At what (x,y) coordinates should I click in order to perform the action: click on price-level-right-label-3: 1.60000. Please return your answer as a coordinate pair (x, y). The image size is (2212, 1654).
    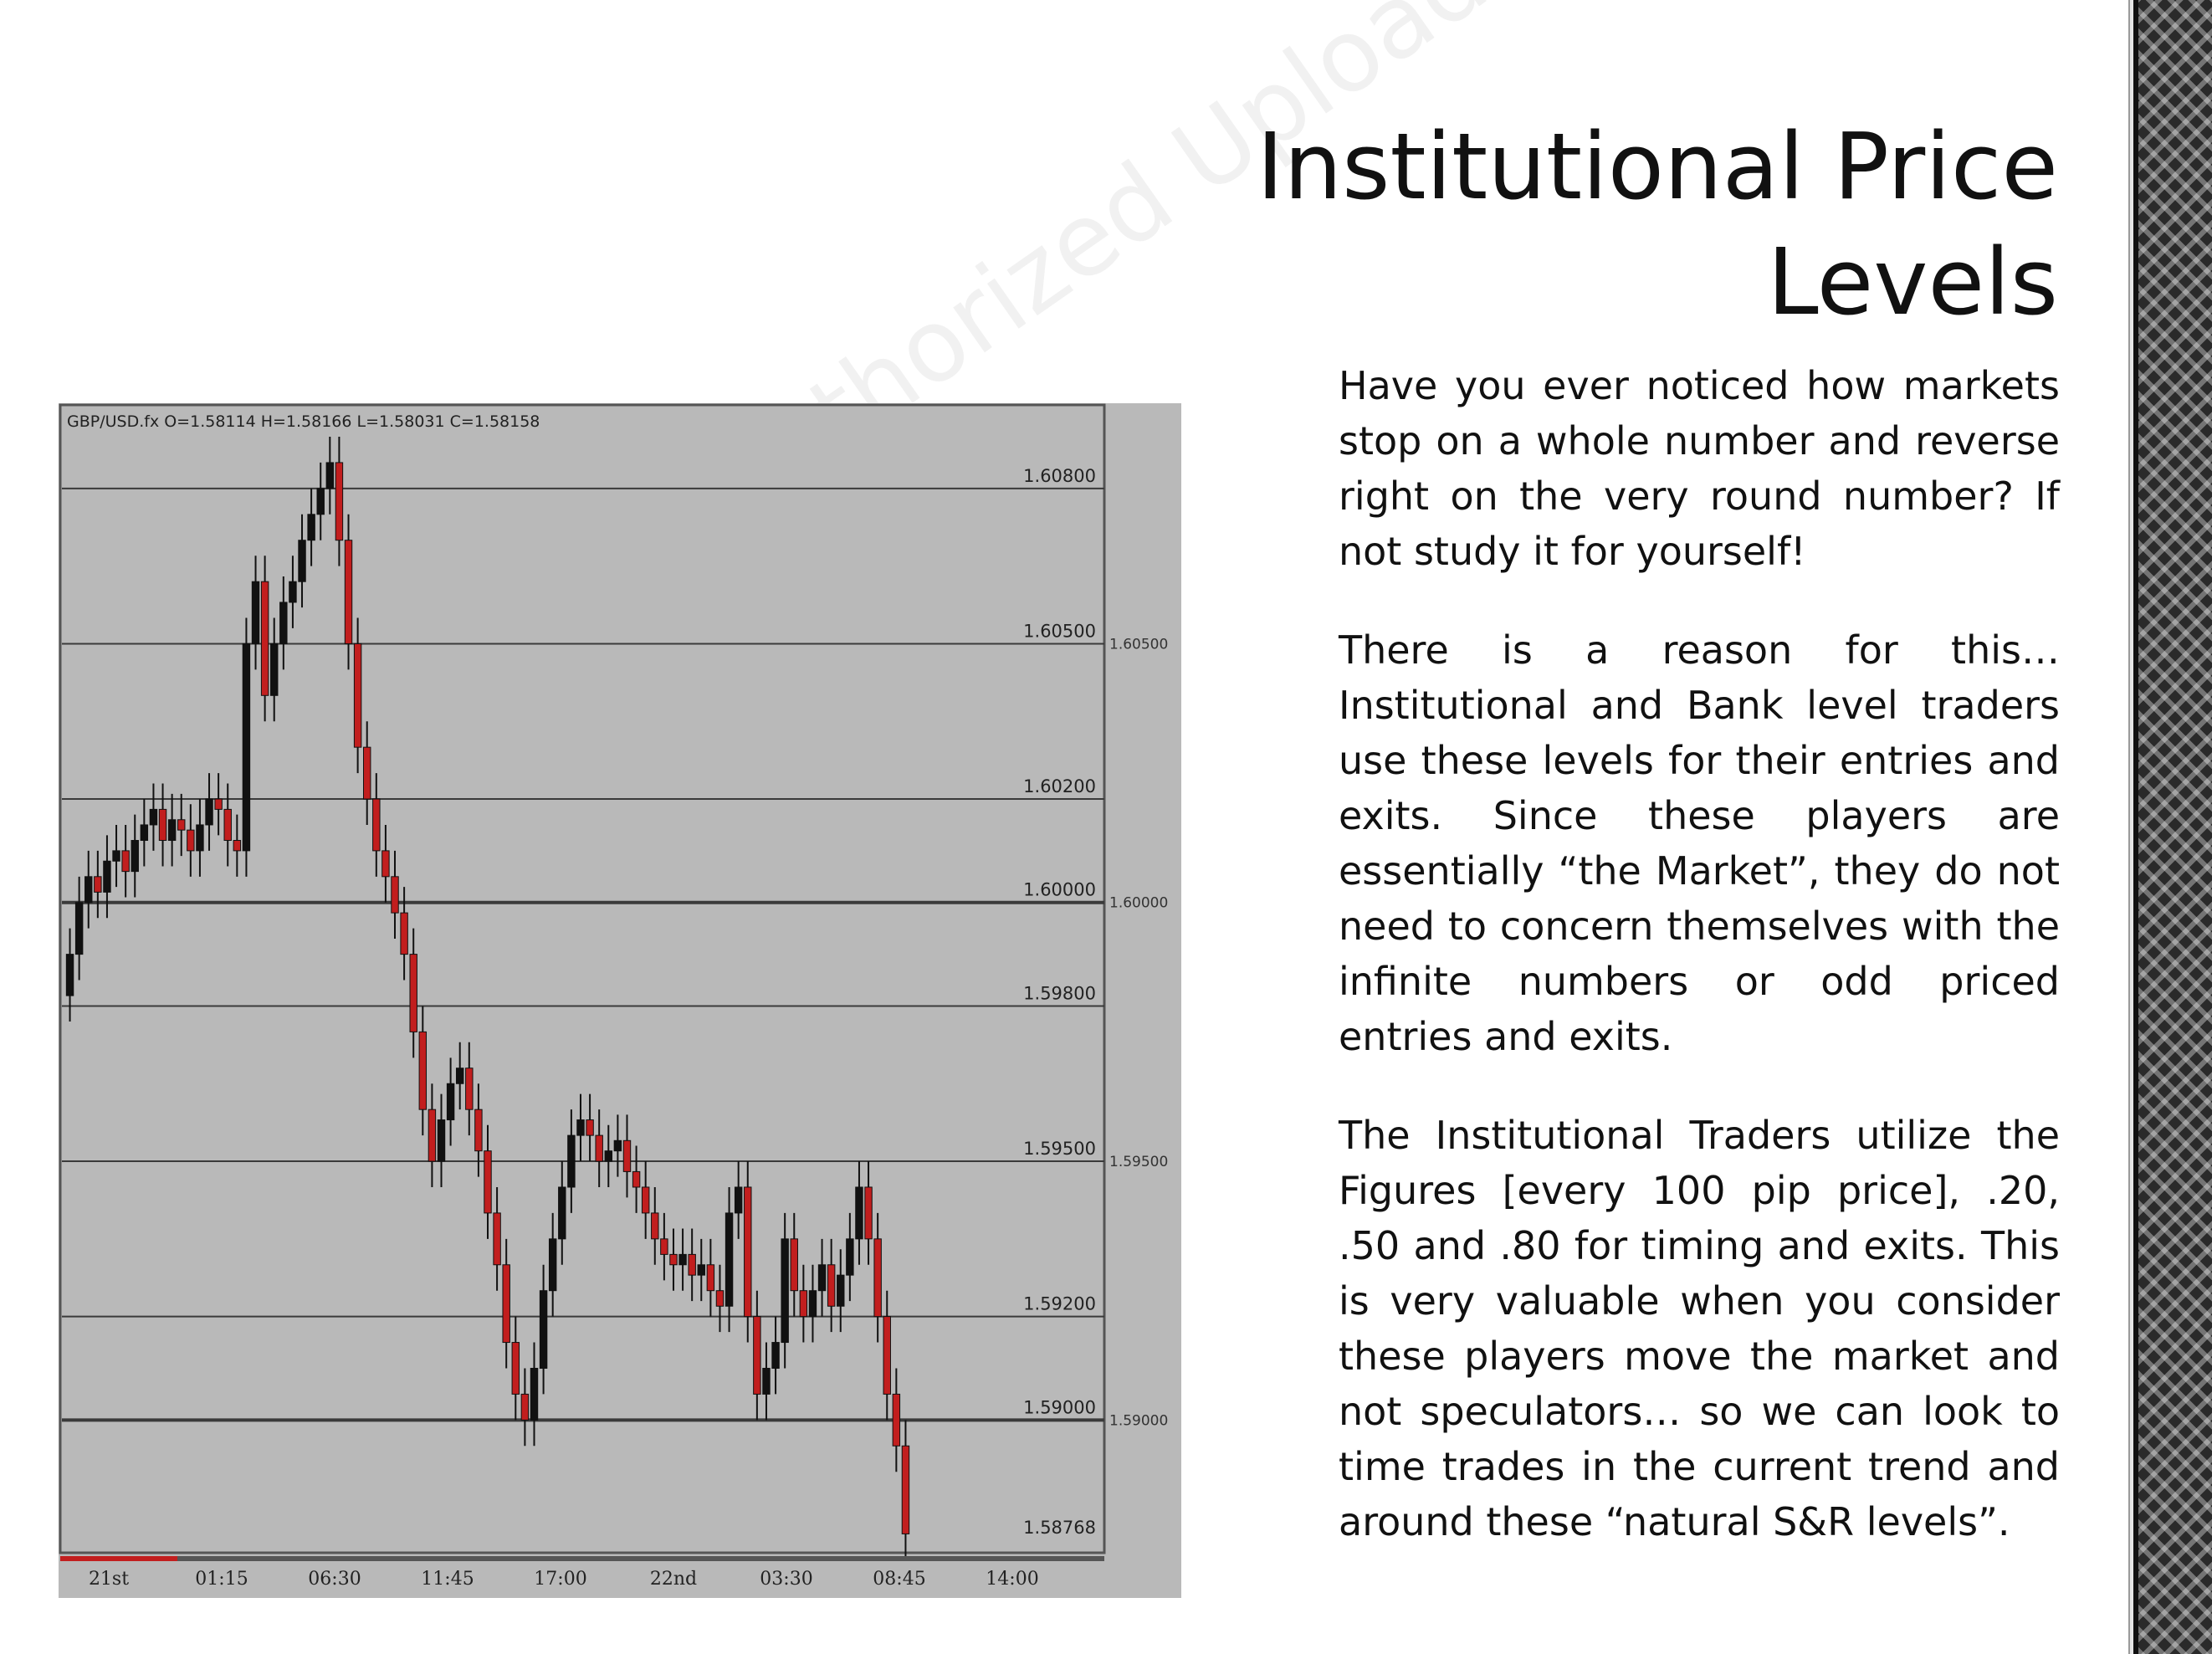
    Looking at the image, I should click on (1138, 903).